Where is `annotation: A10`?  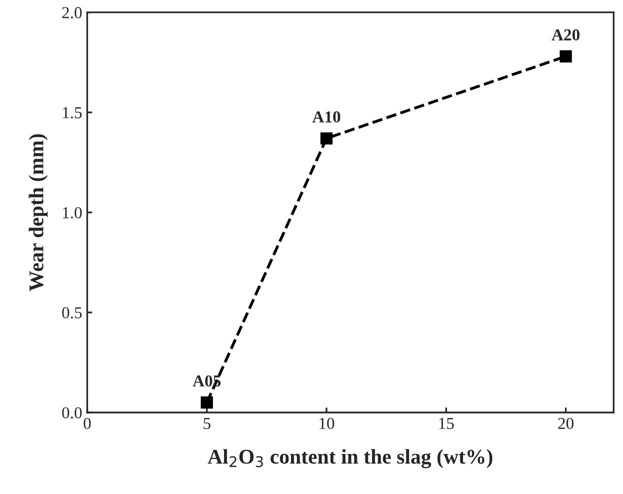 annotation: A10 is located at coordinates (326, 117).